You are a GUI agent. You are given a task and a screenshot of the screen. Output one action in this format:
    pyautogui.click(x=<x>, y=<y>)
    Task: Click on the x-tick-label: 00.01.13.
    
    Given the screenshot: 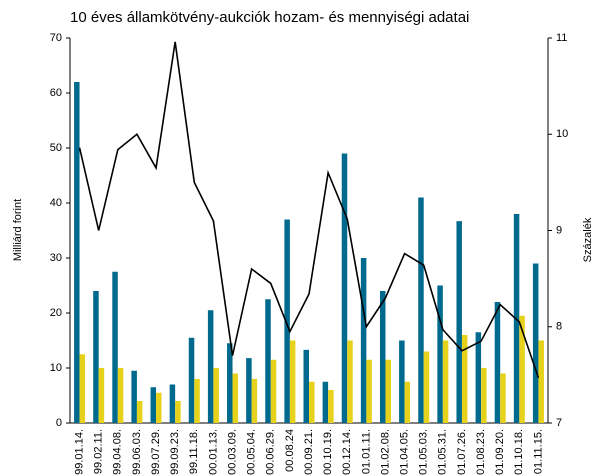 What is the action you would take?
    pyautogui.click(x=213, y=452)
    